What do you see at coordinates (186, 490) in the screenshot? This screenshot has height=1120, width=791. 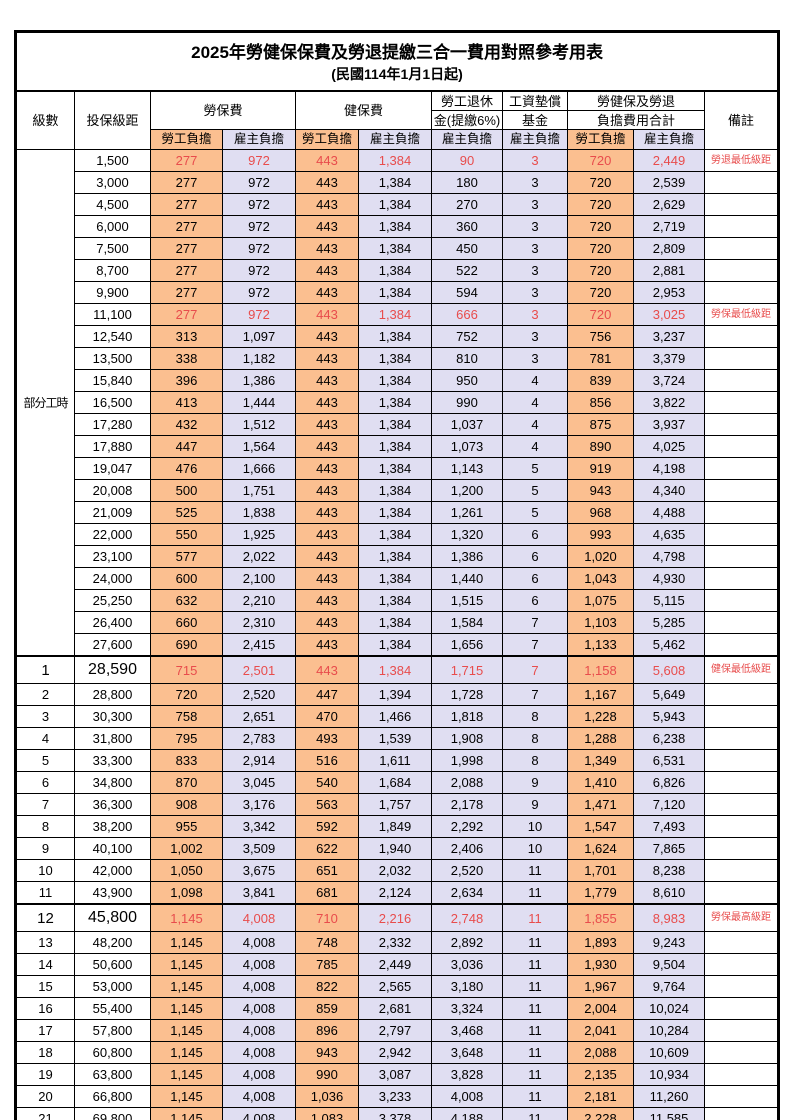 I see `value-cell-labor-employee: 500` at bounding box center [186, 490].